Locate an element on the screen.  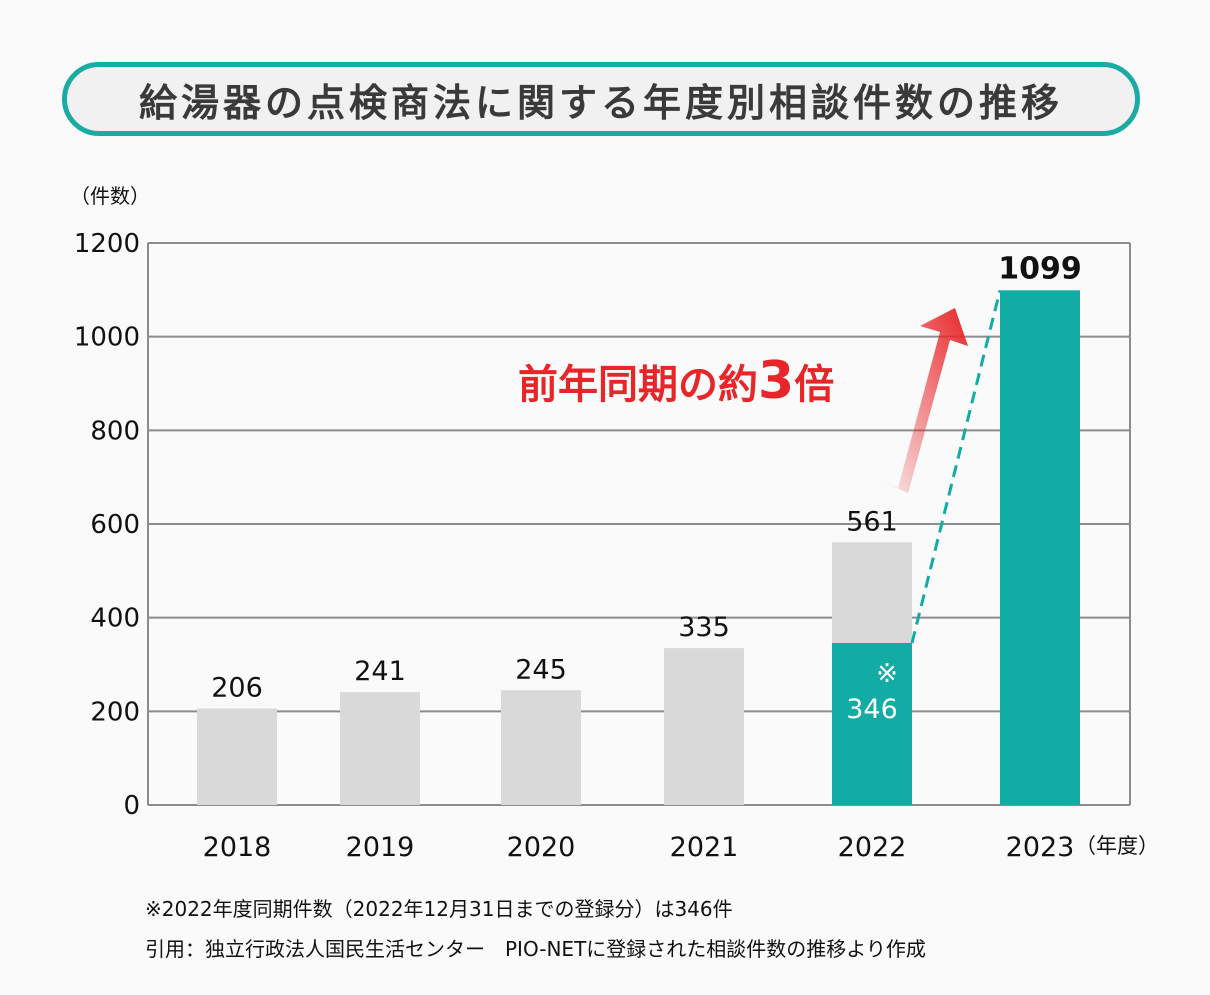
data-label: 206 is located at coordinates (237, 688).